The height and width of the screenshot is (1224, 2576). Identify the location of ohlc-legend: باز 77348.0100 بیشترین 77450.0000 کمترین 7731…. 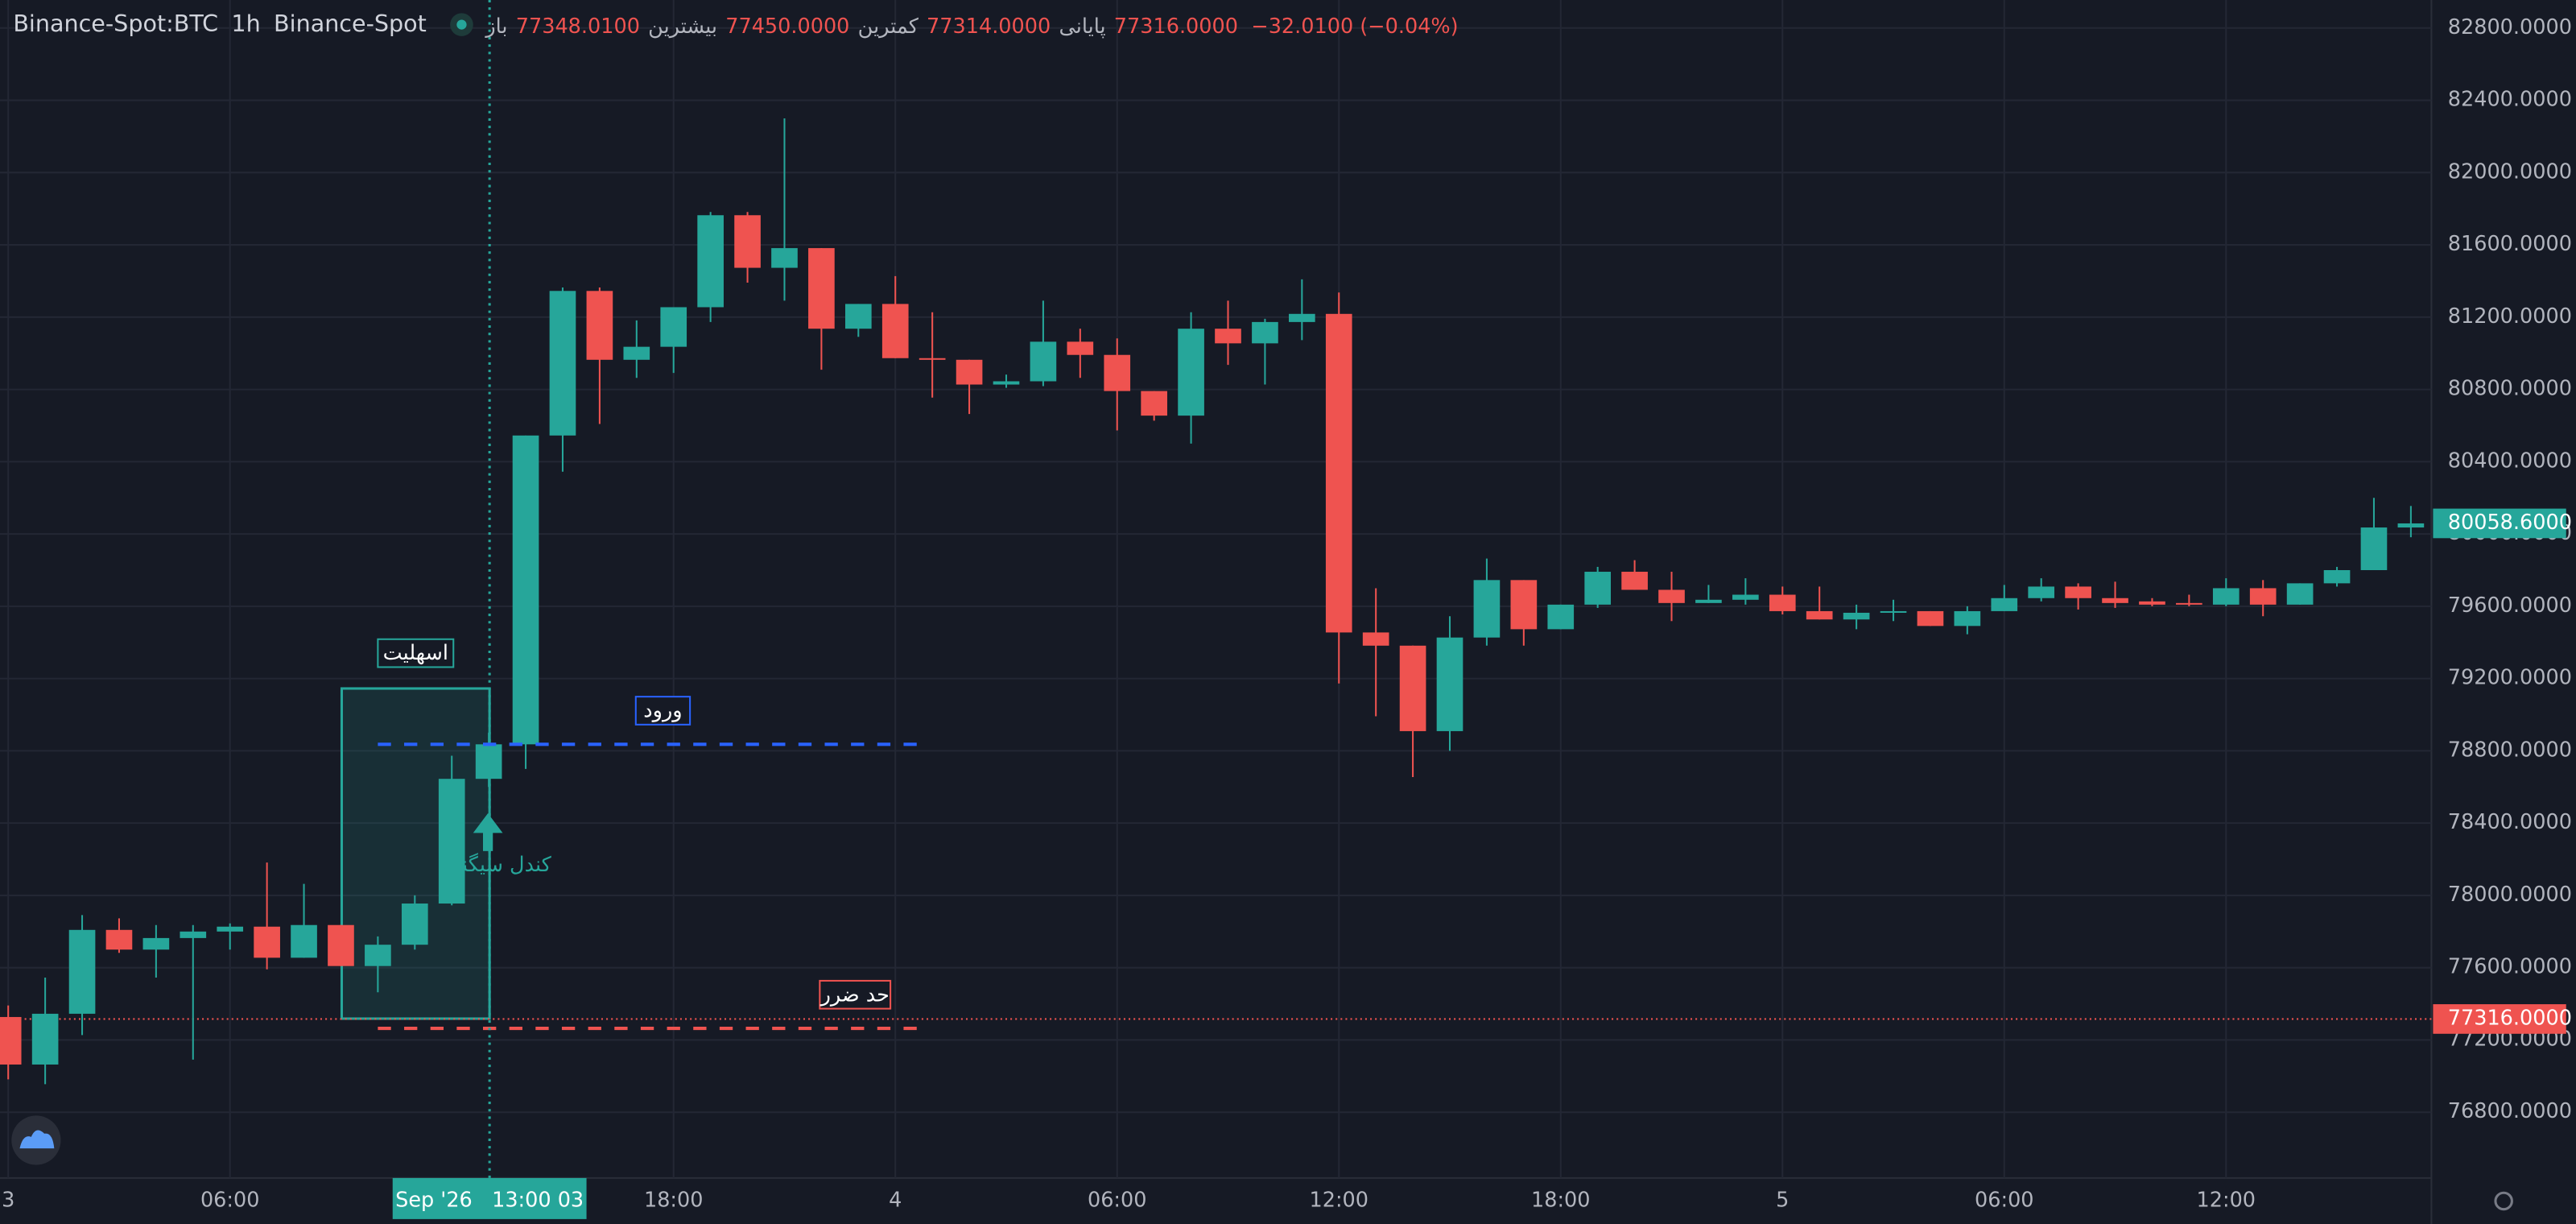
(861, 24).